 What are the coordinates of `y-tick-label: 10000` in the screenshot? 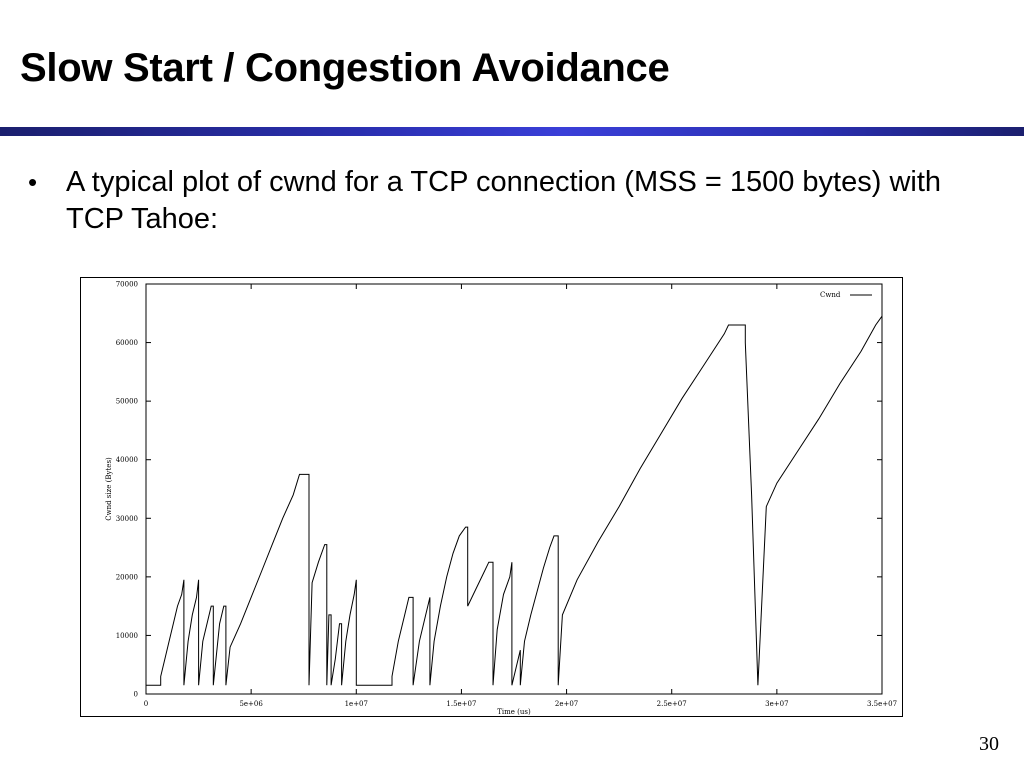 It's located at (127, 636).